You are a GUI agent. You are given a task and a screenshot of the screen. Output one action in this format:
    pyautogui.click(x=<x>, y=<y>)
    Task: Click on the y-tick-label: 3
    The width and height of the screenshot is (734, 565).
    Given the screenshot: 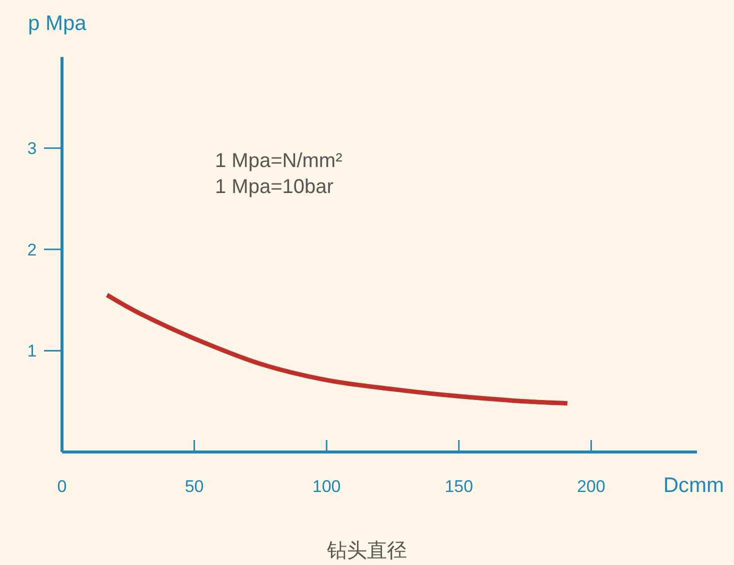 What is the action you would take?
    pyautogui.click(x=32, y=148)
    